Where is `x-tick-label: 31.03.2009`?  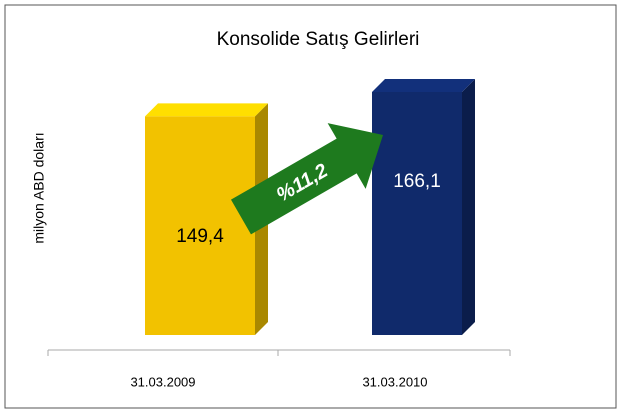
x-tick-label: 31.03.2009 is located at coordinates (162, 381).